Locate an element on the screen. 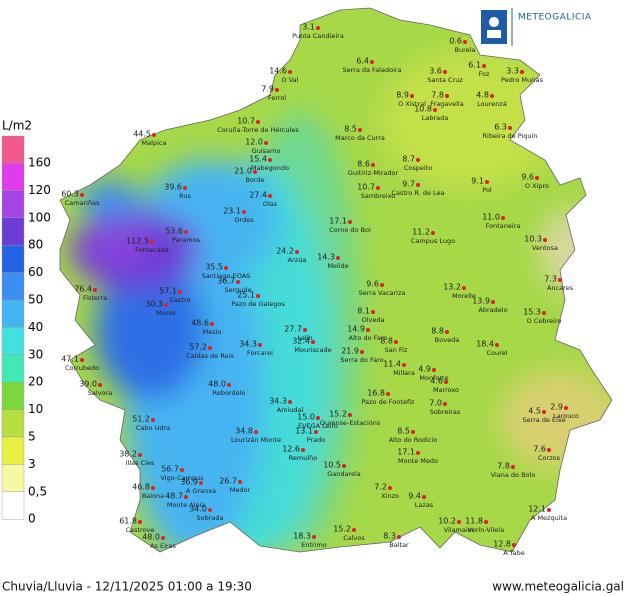  station-name: Burela is located at coordinates (465, 50).